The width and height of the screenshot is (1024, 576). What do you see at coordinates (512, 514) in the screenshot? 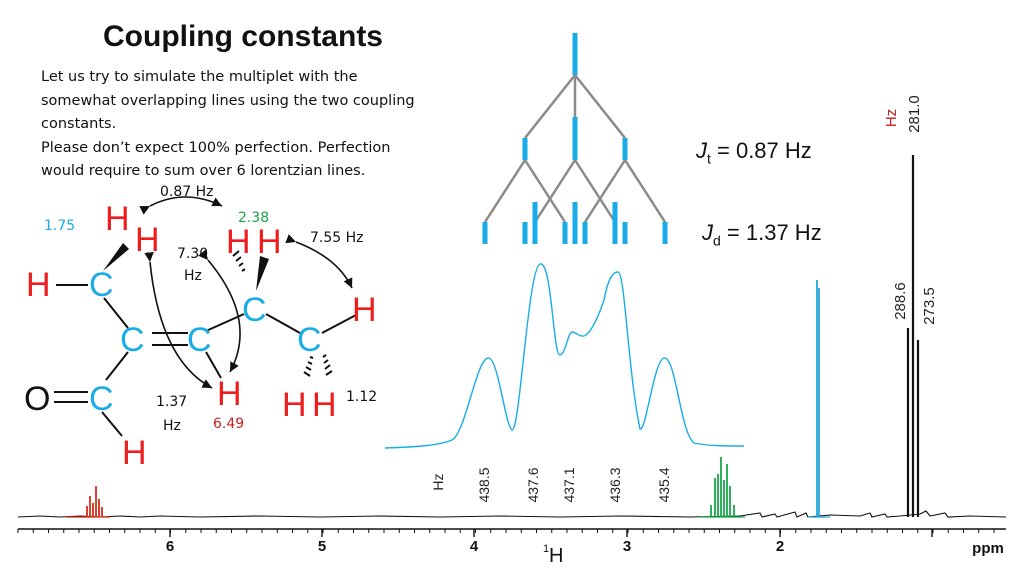
I see `spectrum-baseline` at bounding box center [512, 514].